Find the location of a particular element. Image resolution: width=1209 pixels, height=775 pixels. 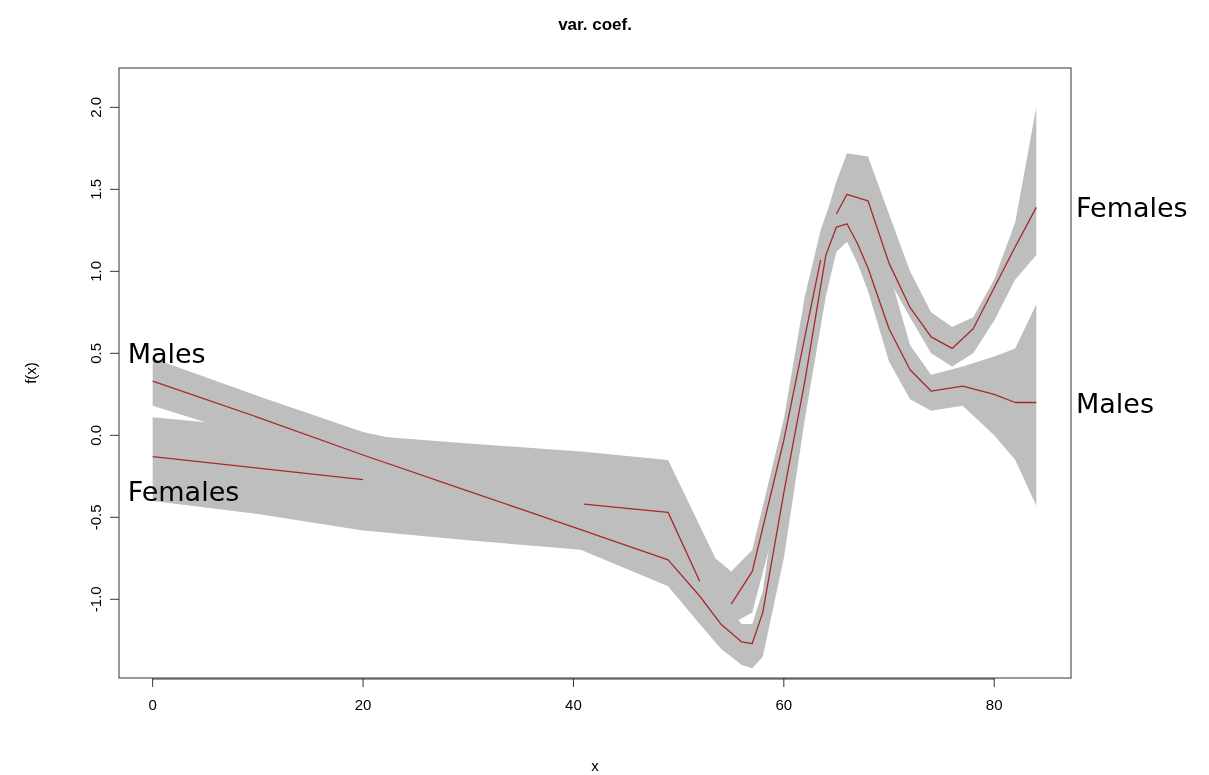

chart-title: var. coef. is located at coordinates (595, 24).